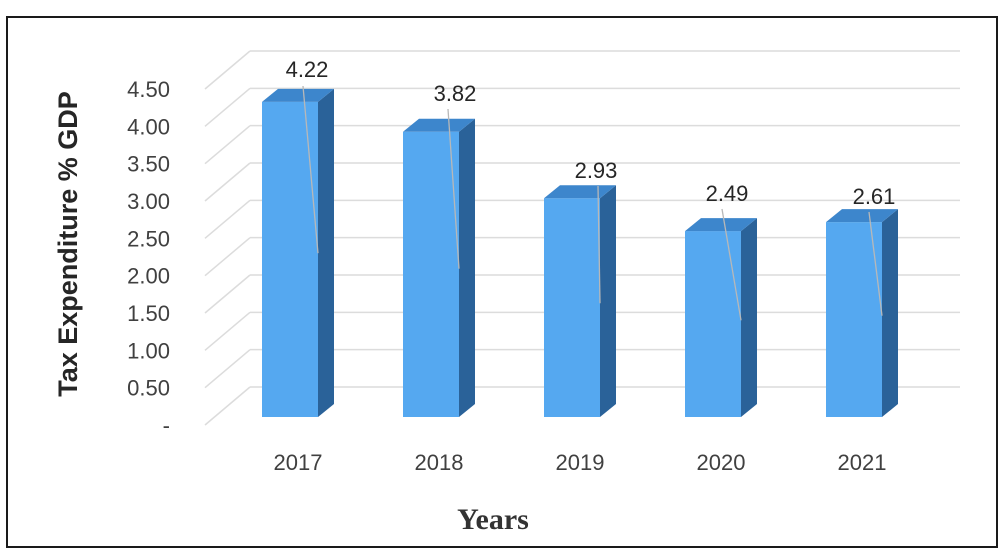 This screenshot has width=1006, height=555. I want to click on y-tick-label: 2.50, so click(148, 238).